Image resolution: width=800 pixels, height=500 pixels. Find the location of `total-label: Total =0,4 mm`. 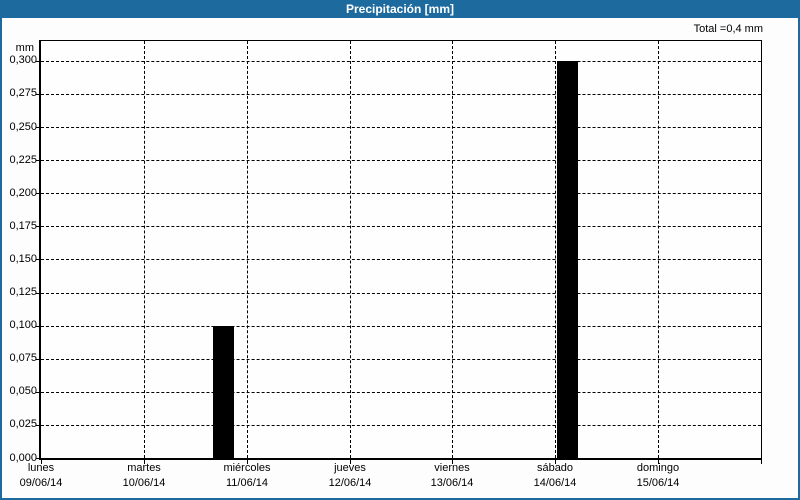

total-label: Total =0,4 mm is located at coordinates (728, 29).